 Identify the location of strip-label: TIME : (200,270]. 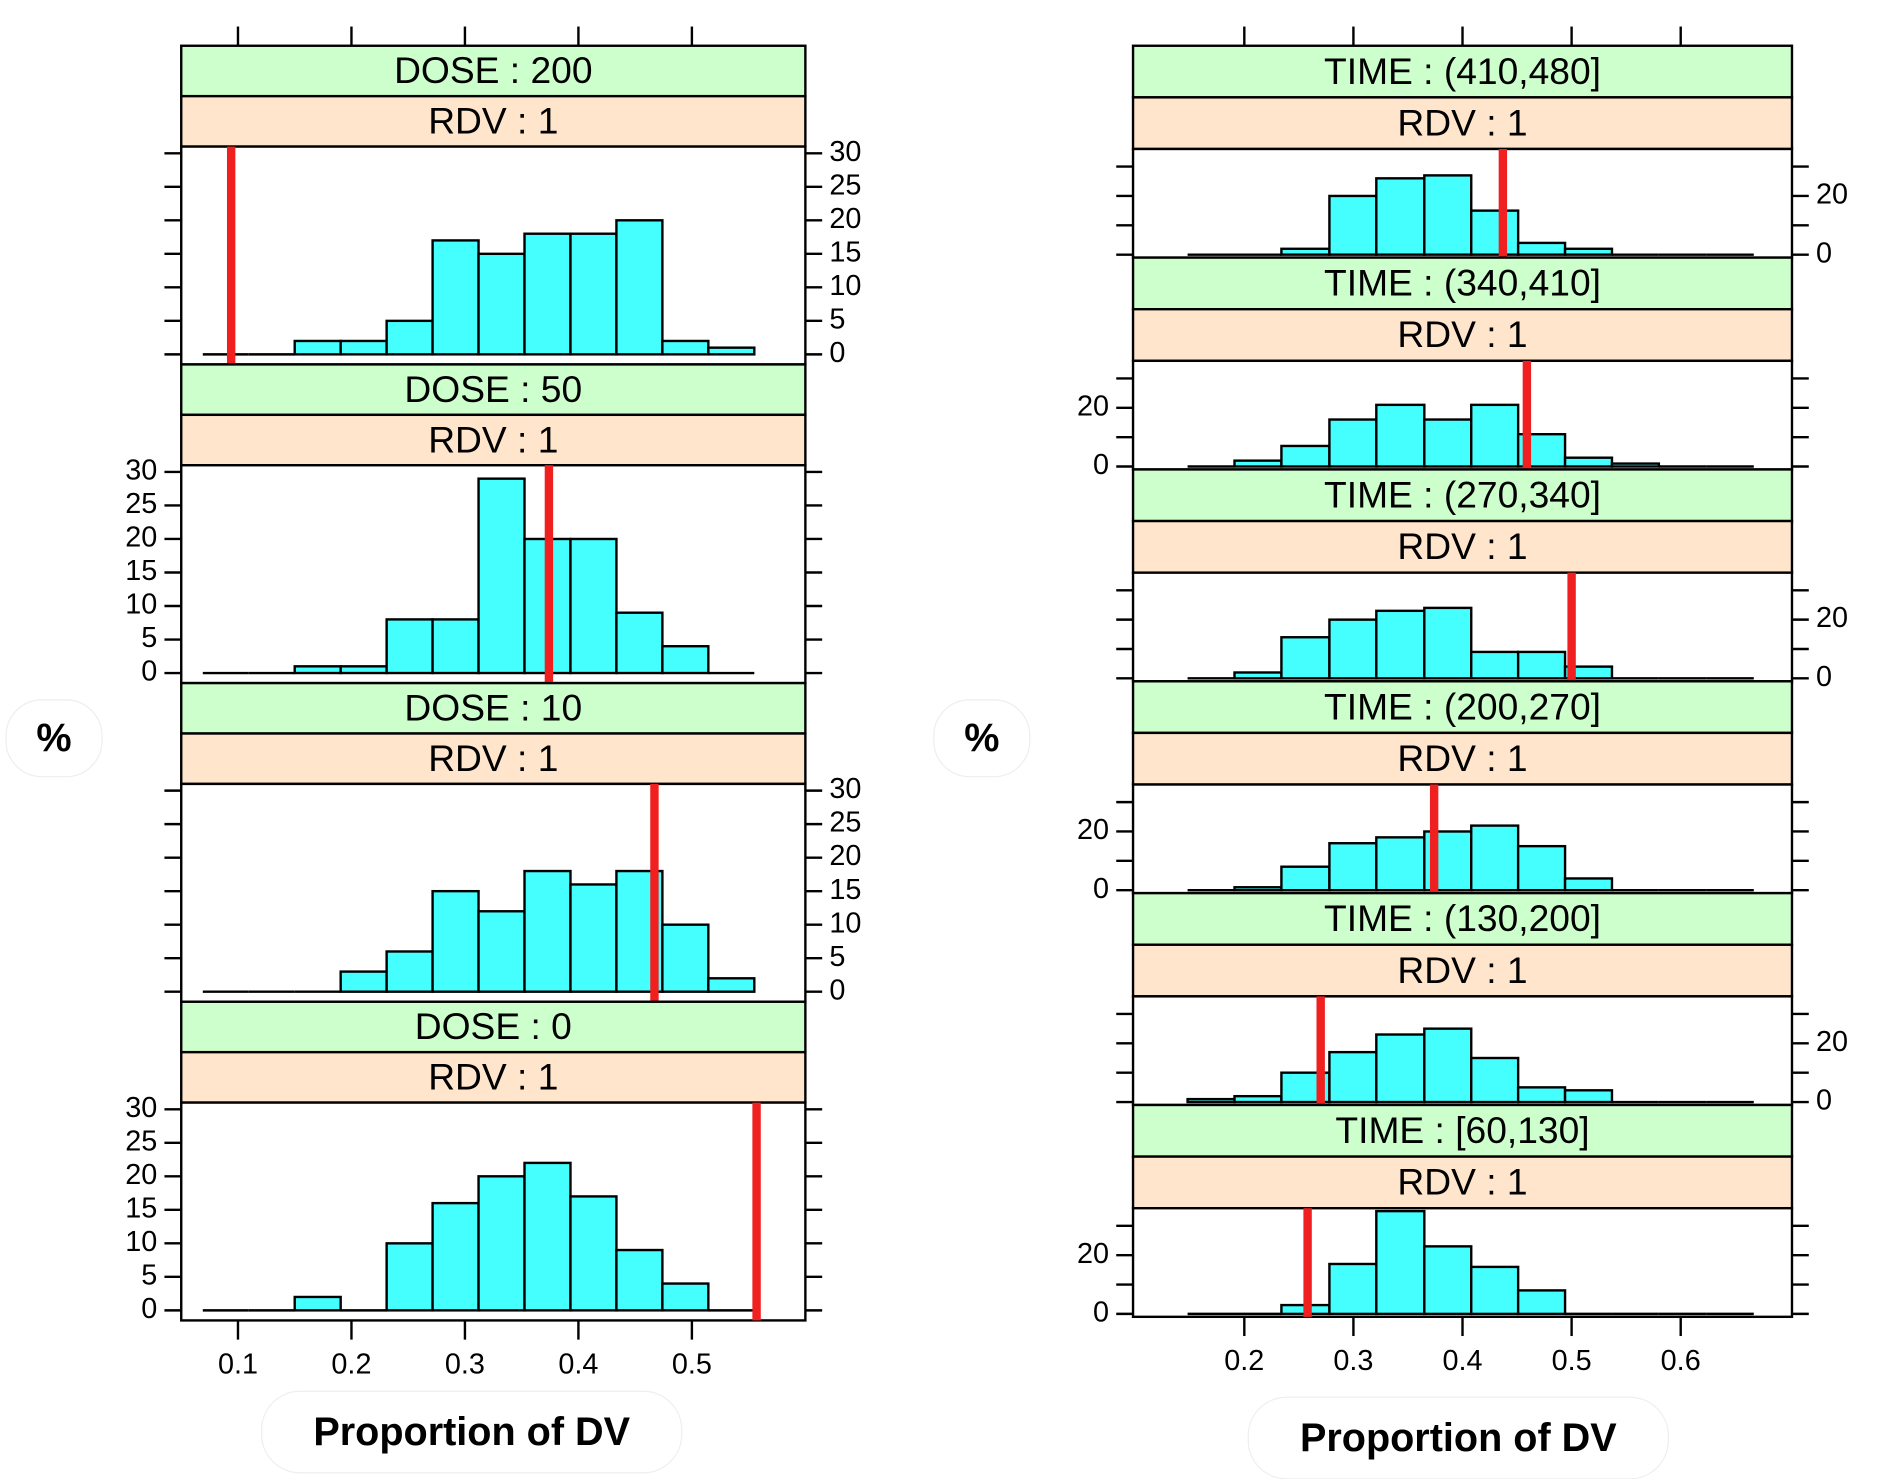
(1462, 706).